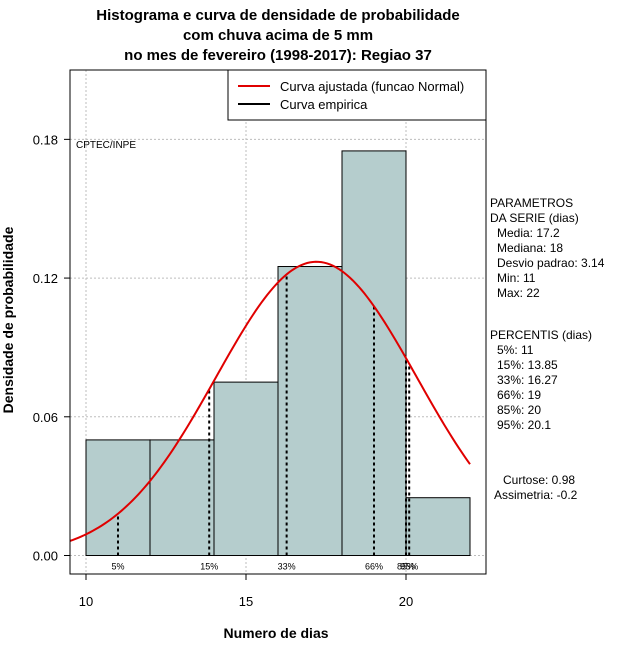 The width and height of the screenshot is (640, 660). What do you see at coordinates (532, 203) in the screenshot?
I see `params-title-1: PARAMETROS` at bounding box center [532, 203].